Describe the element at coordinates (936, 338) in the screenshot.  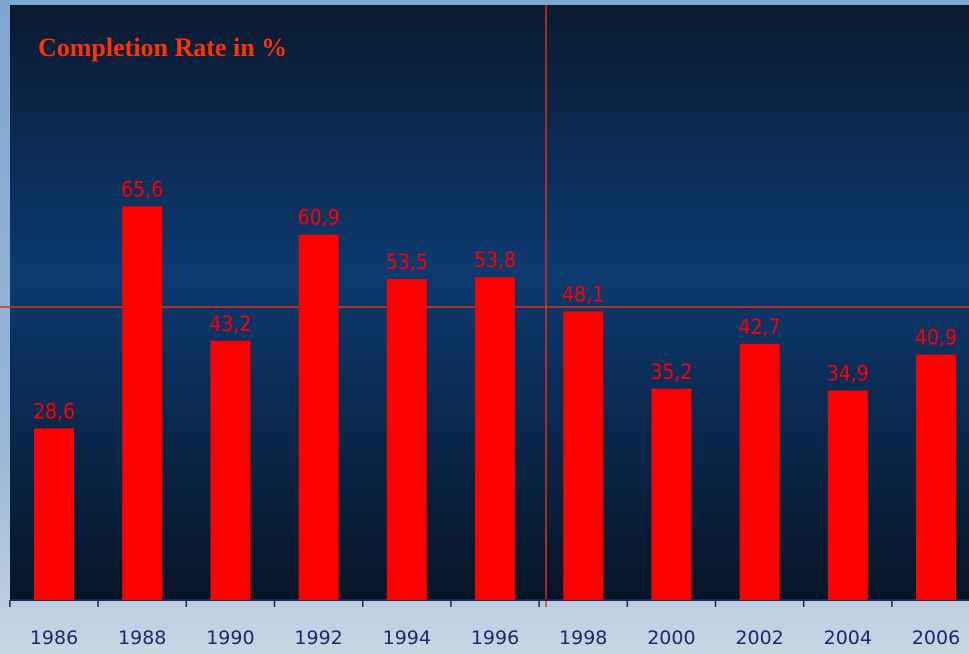
I see `value-label: 40,9` at that location.